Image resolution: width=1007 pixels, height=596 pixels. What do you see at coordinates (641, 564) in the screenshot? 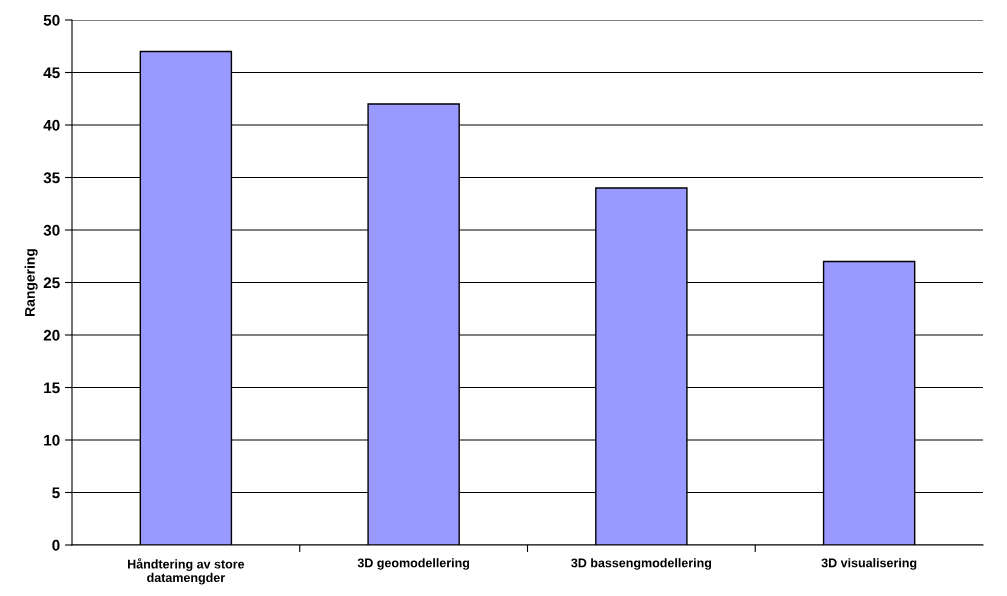
I see `x-tick-label: 3D bassengmodellering` at bounding box center [641, 564].